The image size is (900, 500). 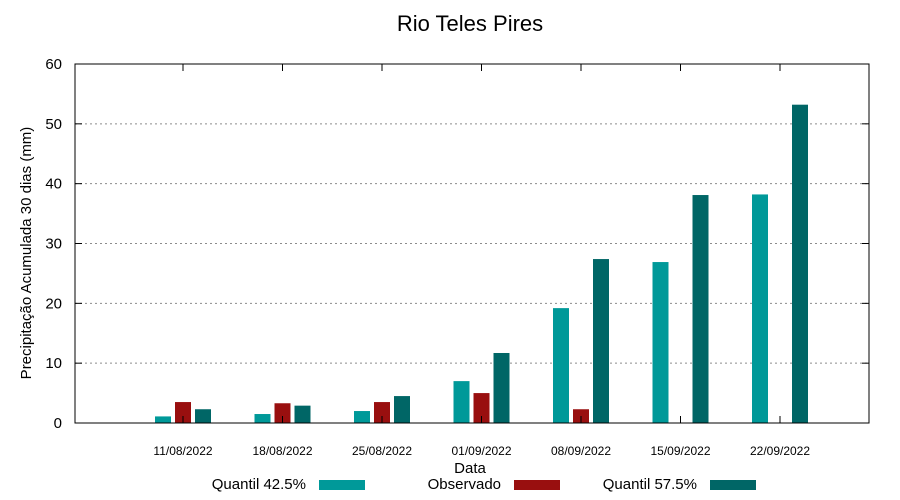 I want to click on x-tick-label: 18/08/2022, so click(x=282, y=451).